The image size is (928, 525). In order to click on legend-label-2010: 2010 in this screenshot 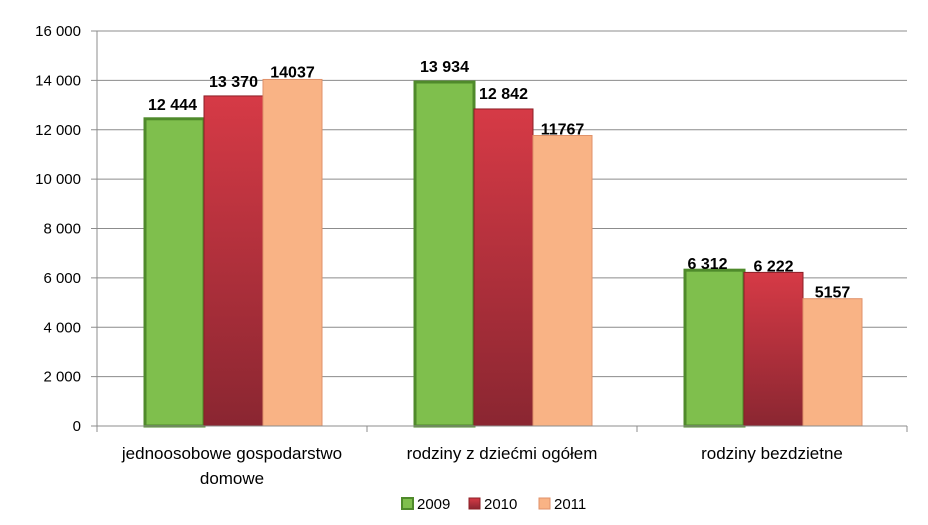, I will do `click(500, 504)`.